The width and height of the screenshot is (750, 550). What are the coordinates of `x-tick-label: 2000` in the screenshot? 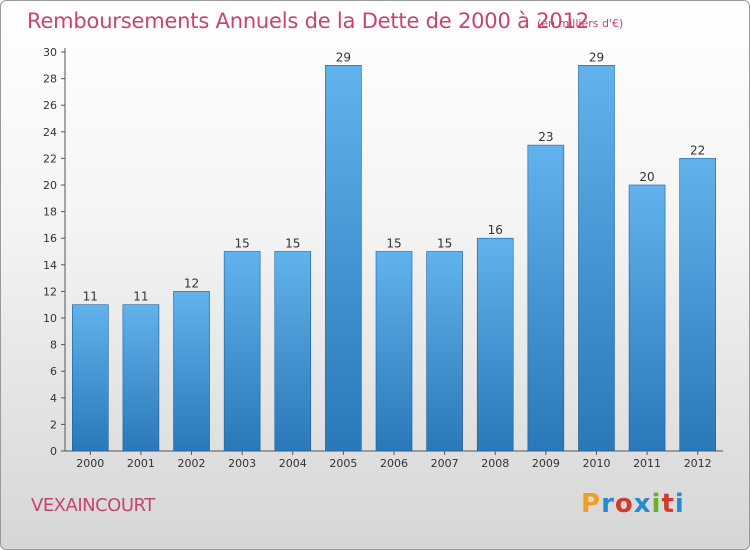 It's located at (90, 463).